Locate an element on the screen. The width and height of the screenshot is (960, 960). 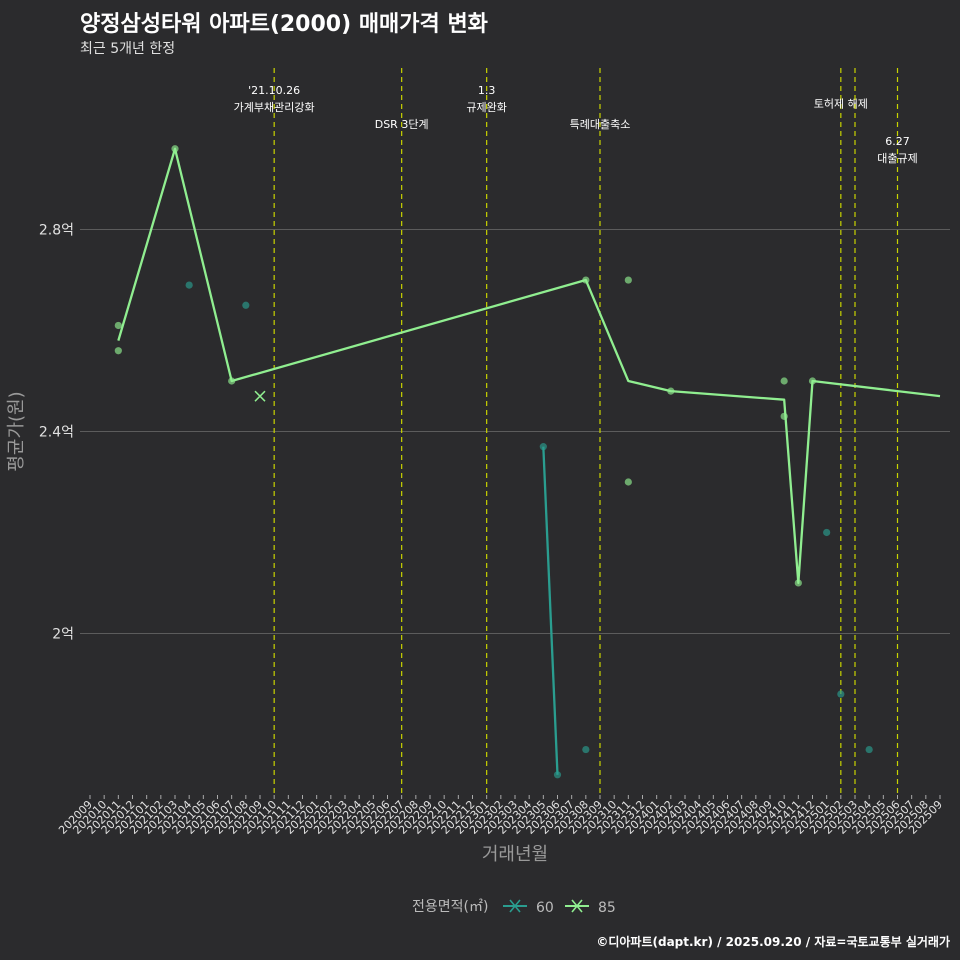
chart-title: 양정삼성타워 아파트(2000) 매매가격 변화 is located at coordinates (284, 24).